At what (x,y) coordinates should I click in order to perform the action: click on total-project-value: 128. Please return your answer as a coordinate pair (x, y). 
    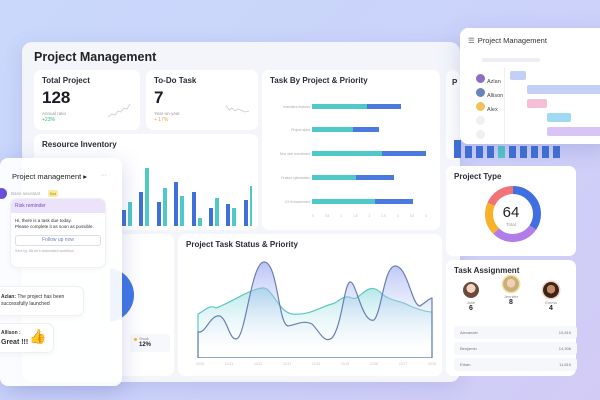
    Looking at the image, I should click on (56, 97).